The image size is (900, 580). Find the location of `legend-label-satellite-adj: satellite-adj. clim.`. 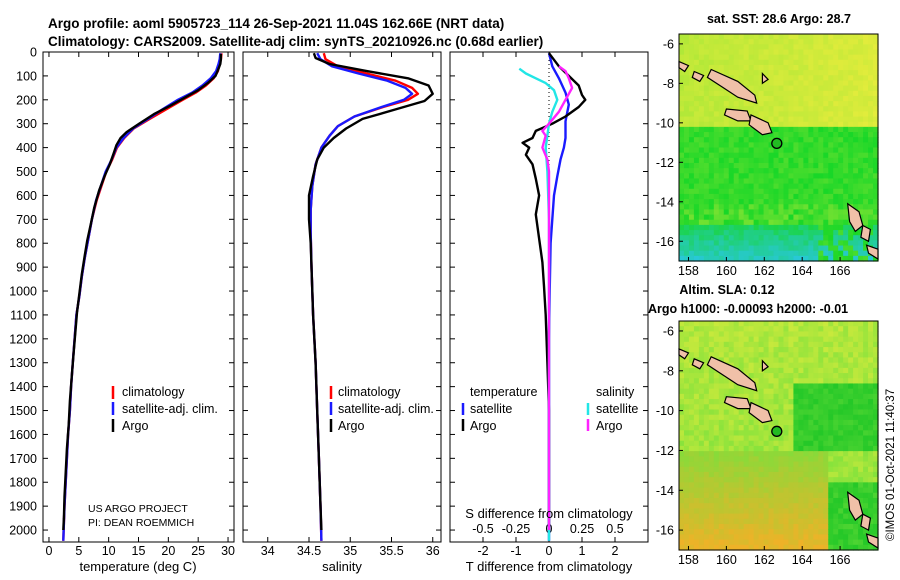

legend-label-satellite-adj: satellite-adj. clim. is located at coordinates (386, 409).